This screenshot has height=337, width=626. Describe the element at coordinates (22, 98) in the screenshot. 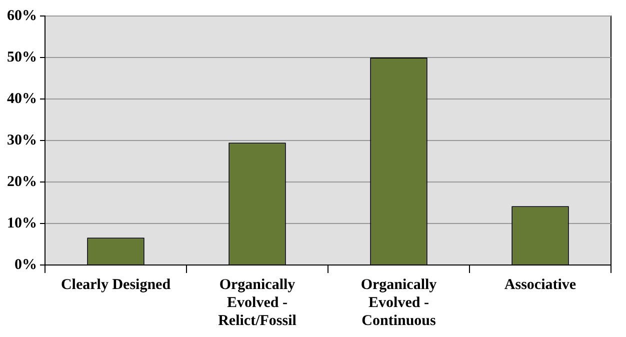

I see `y-tick-label: 40%` at that location.